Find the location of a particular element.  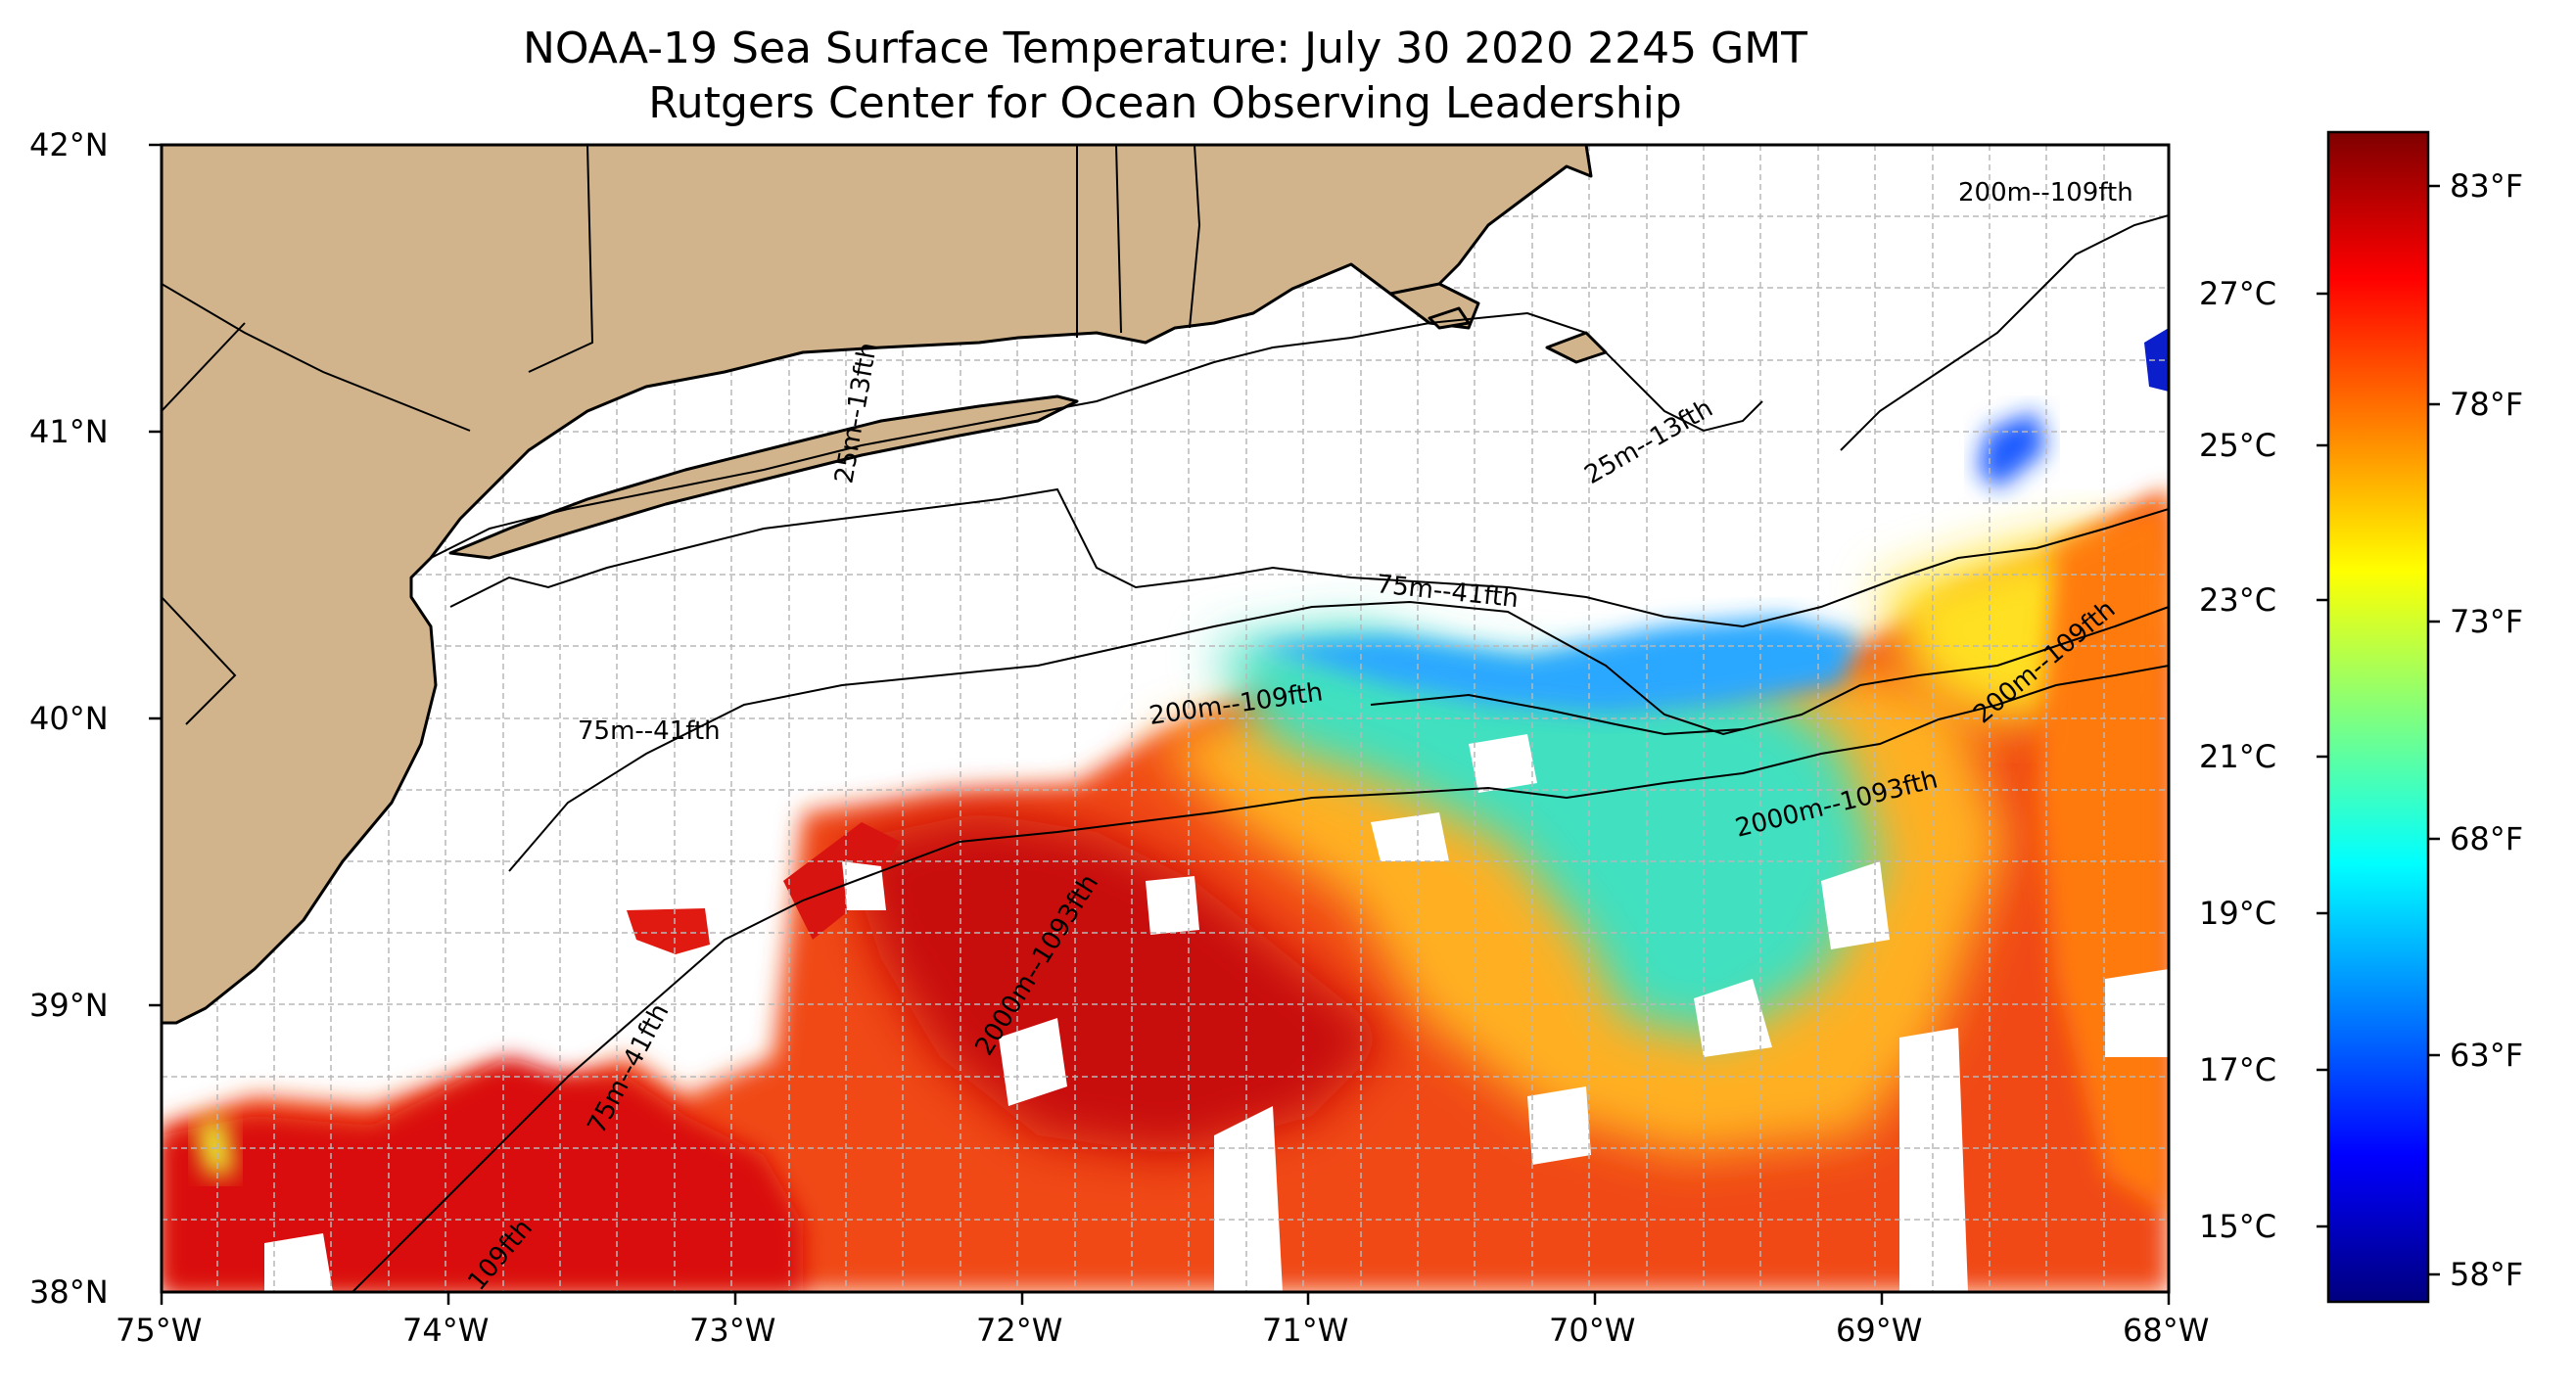

contour-200m is located at coordinates (1338, 736).